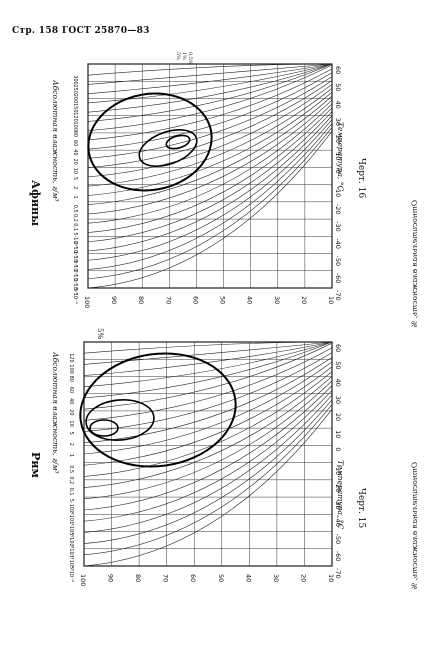 The height and width of the screenshot is (651, 430). Describe the element at coordinates (75, 171) in the screenshot. I see `abs-humidity-tick: 10` at that location.